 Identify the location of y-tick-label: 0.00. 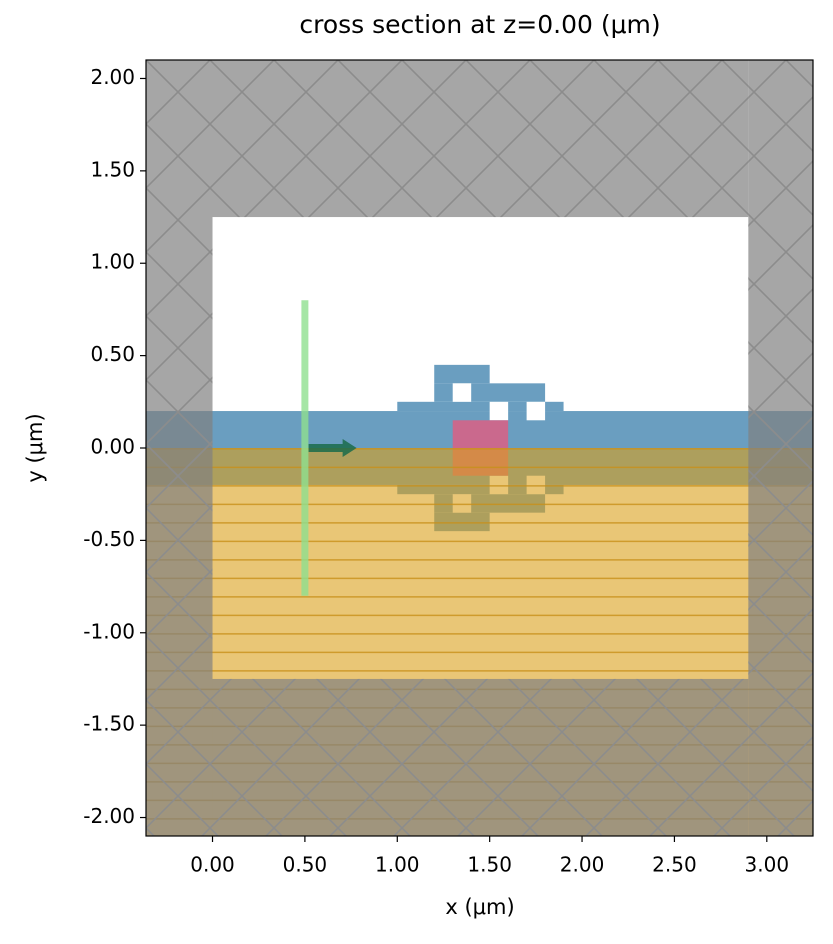
(112, 447).